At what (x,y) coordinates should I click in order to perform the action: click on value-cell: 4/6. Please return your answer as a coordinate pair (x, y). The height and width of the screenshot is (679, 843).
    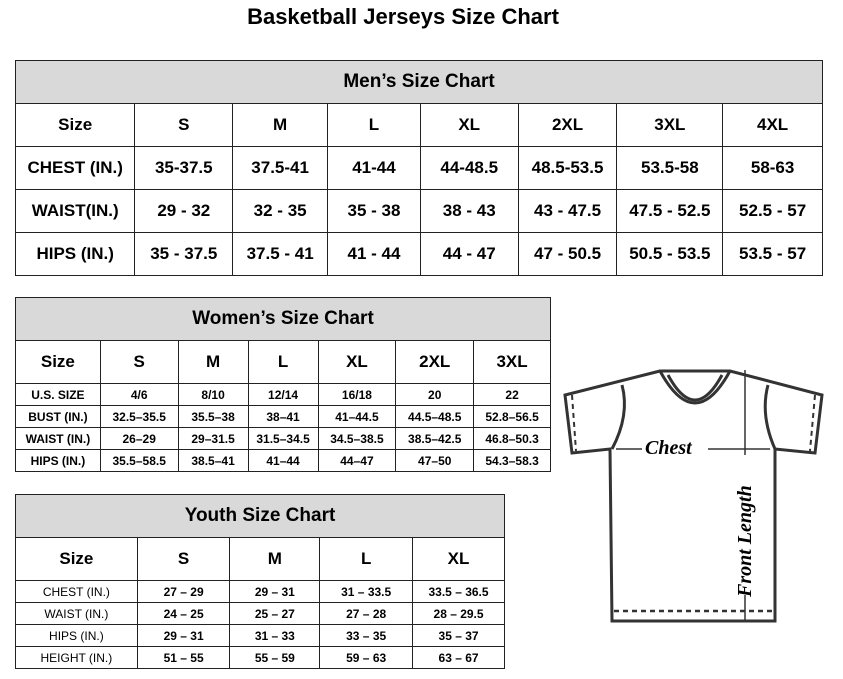
    Looking at the image, I should click on (139, 394).